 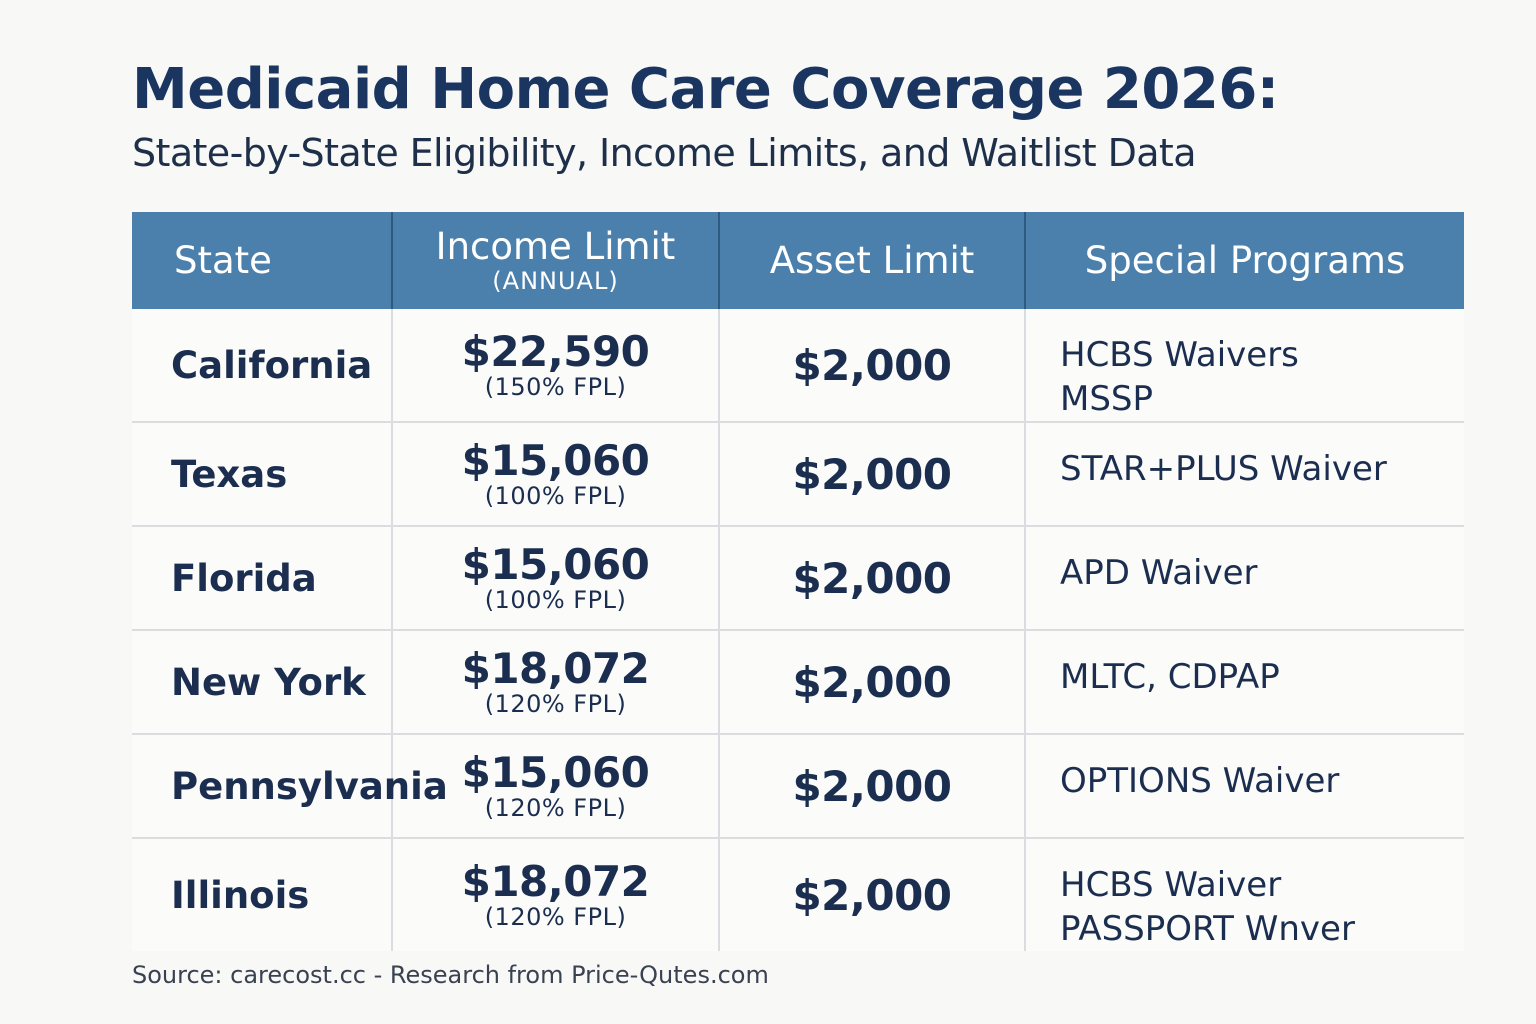 What do you see at coordinates (290, 786) in the screenshot?
I see `state-name: Pennsylvania` at bounding box center [290, 786].